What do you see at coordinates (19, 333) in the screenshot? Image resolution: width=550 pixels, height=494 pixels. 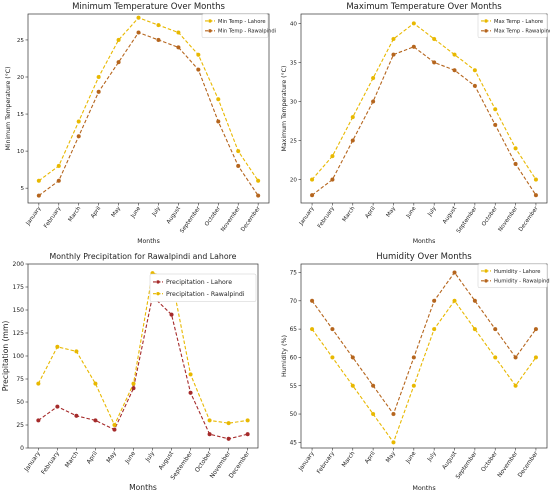 I see `y-tick-label: 125` at bounding box center [19, 333].